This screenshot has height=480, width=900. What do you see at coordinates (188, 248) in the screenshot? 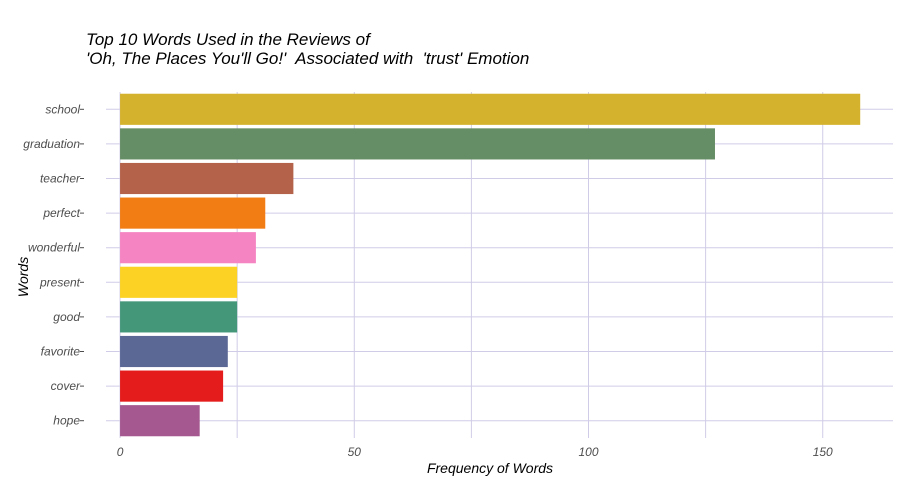
I see `bar-wonderful` at bounding box center [188, 248].